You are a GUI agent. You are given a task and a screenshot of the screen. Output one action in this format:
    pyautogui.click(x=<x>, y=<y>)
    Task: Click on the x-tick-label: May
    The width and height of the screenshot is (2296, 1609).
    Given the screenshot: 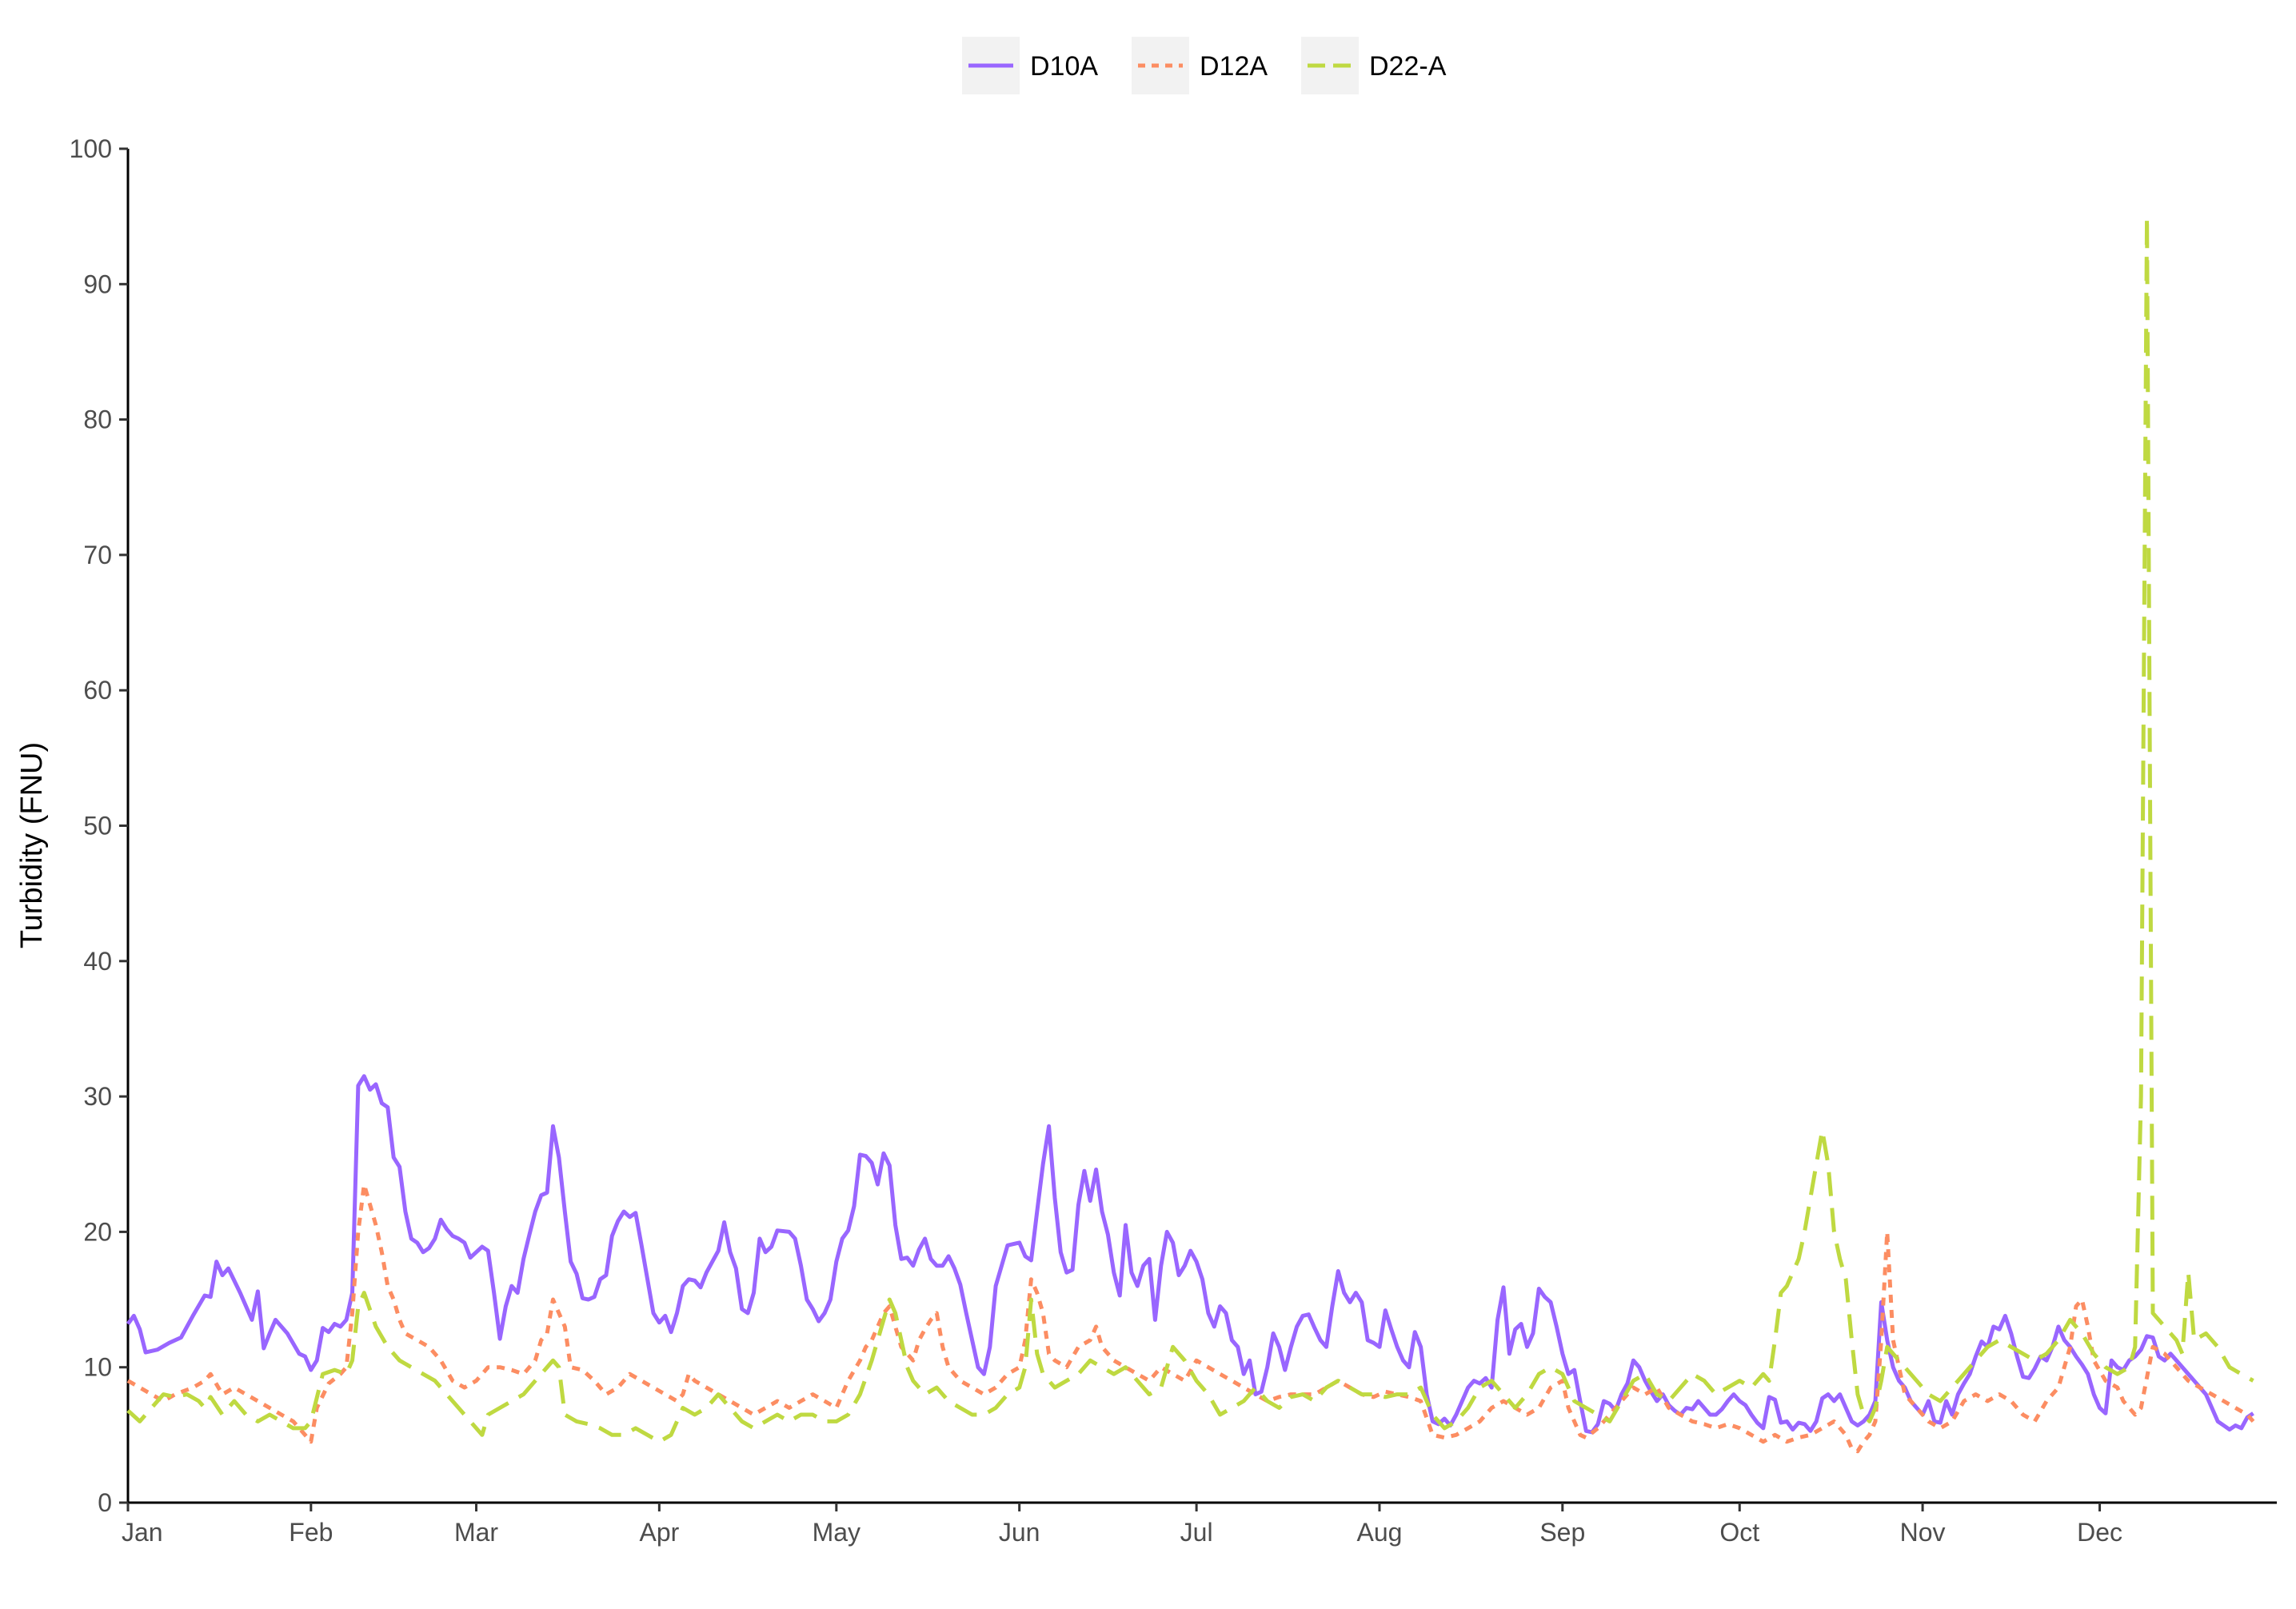 What is the action you would take?
    pyautogui.click(x=837, y=1532)
    